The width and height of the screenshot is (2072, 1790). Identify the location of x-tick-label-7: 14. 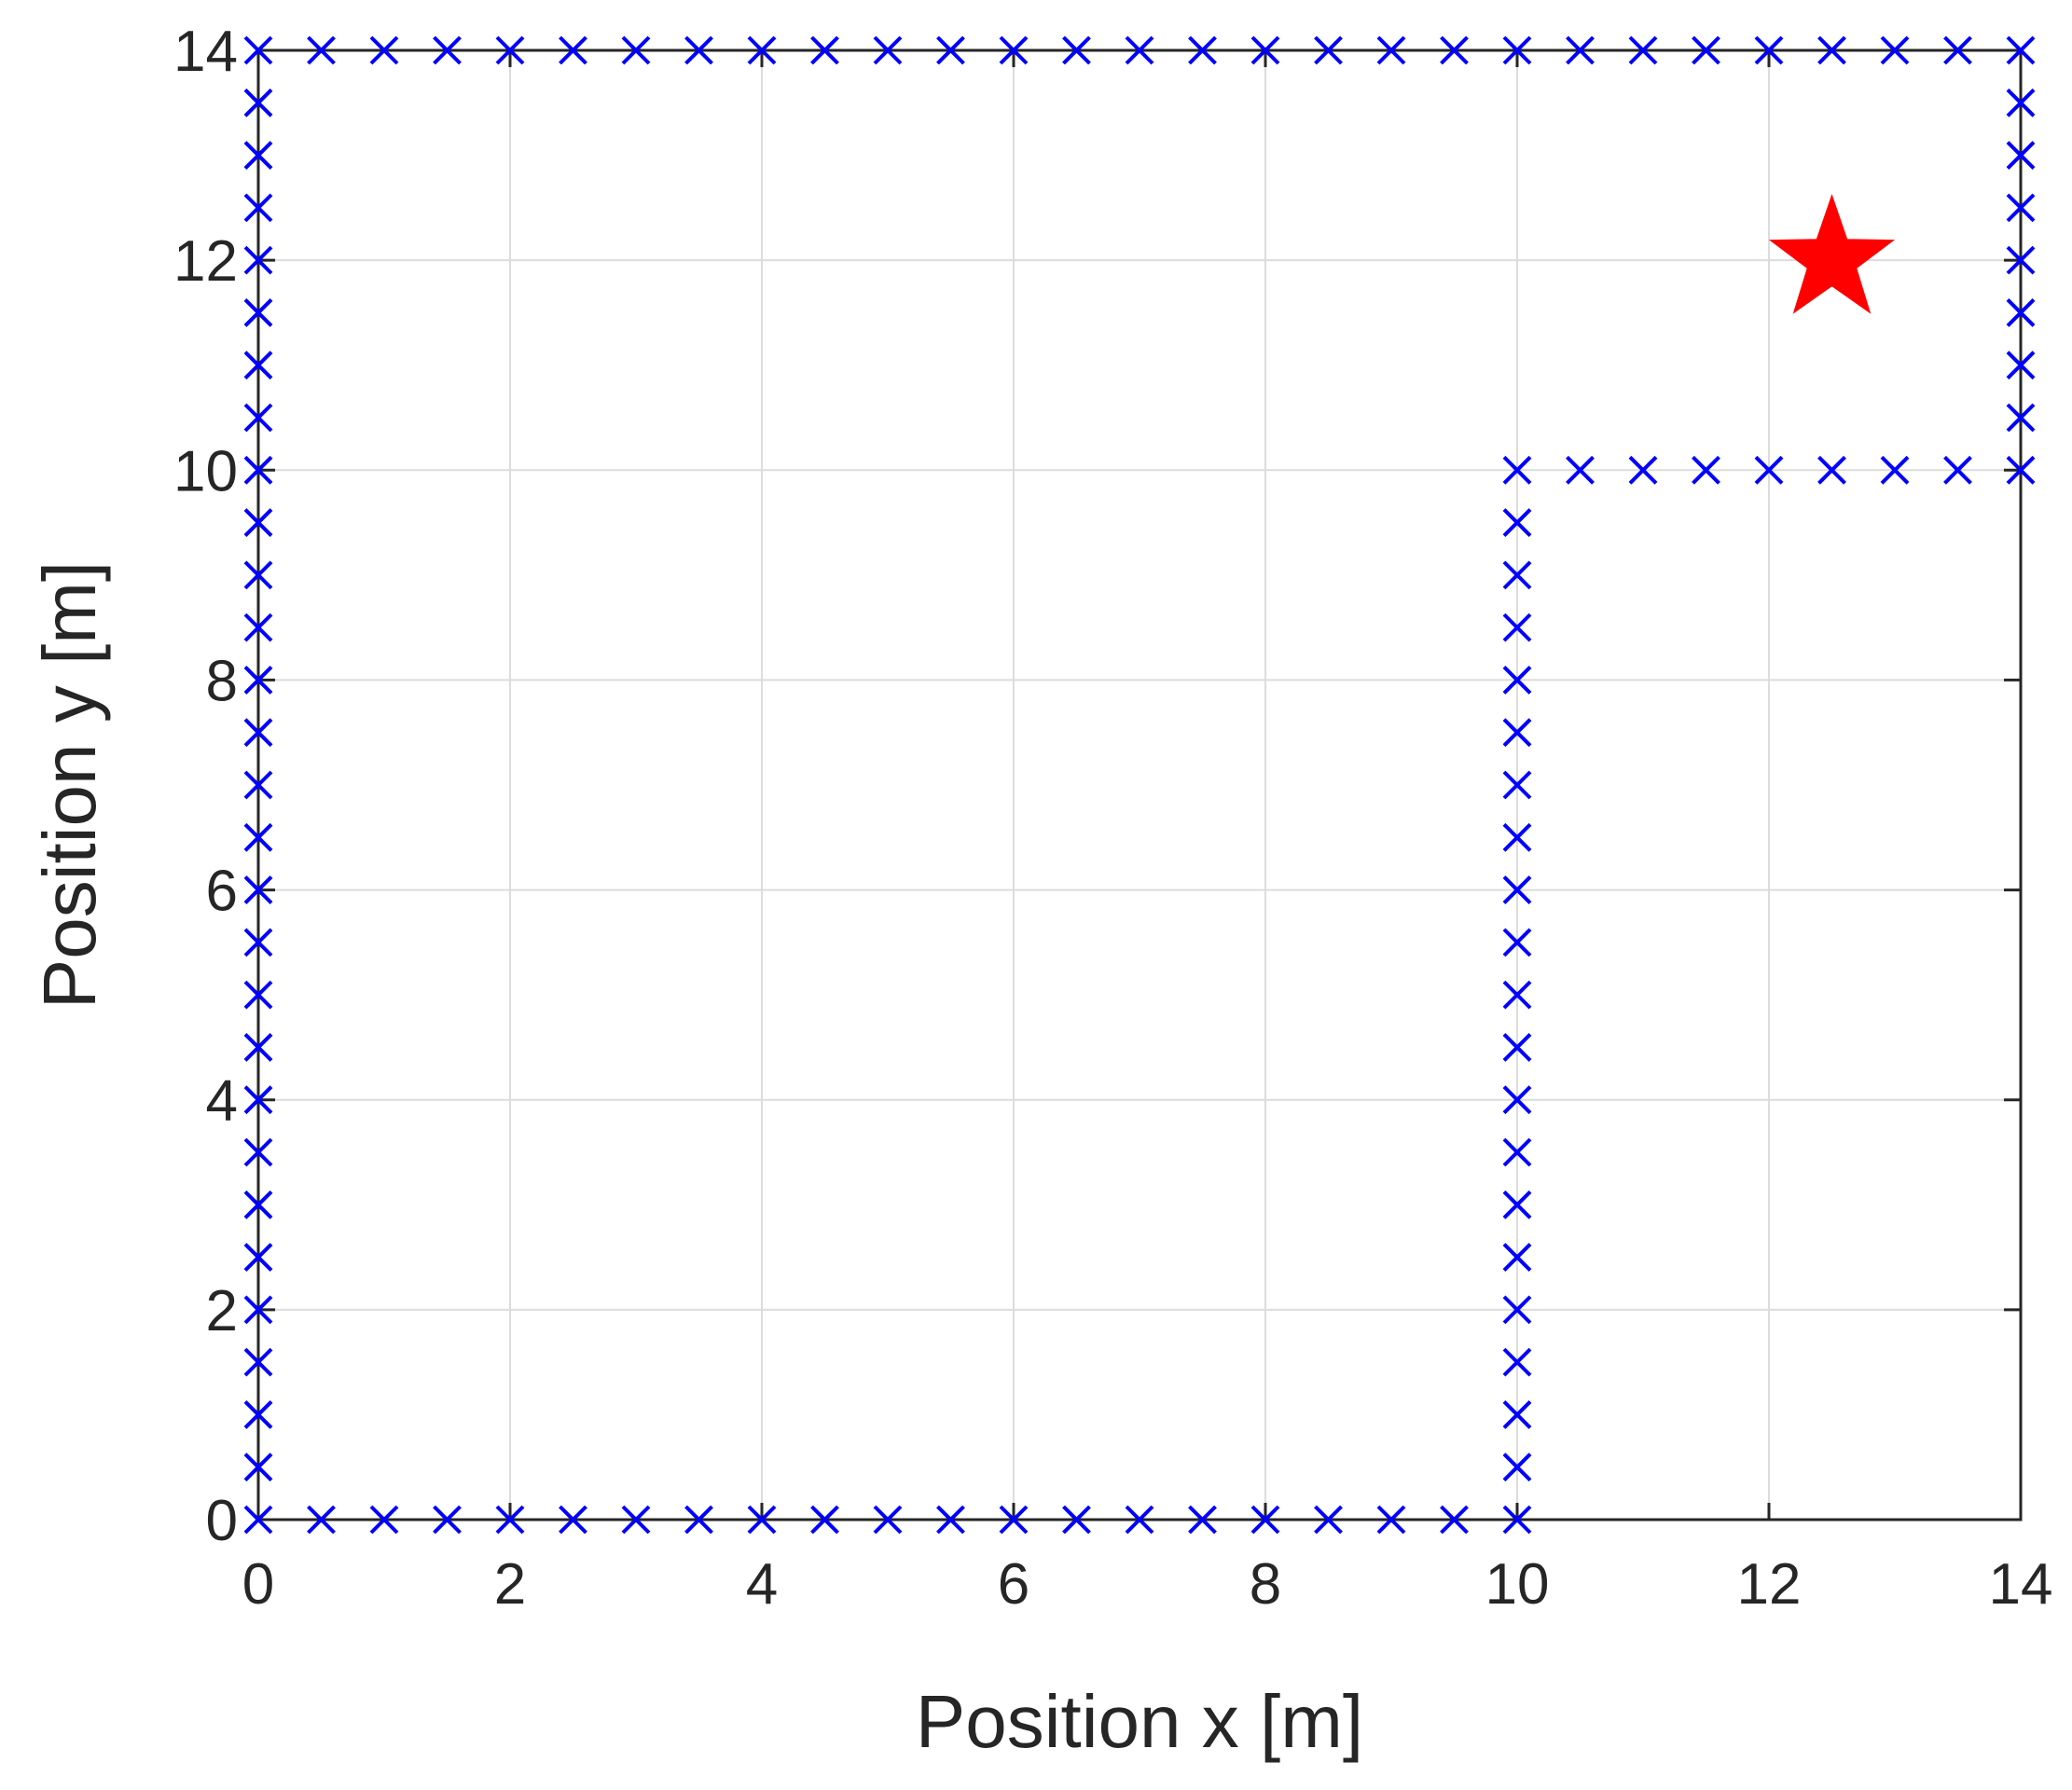
(2021, 1584).